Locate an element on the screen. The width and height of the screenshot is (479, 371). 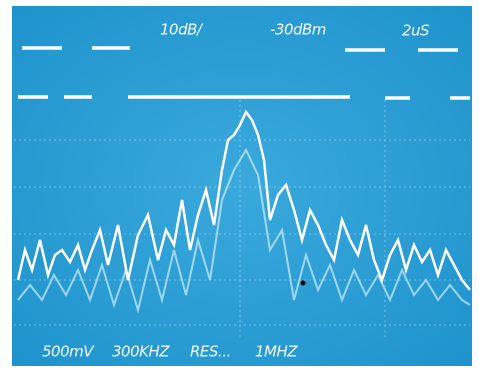
voltage-label: 500mV is located at coordinates (68, 352).